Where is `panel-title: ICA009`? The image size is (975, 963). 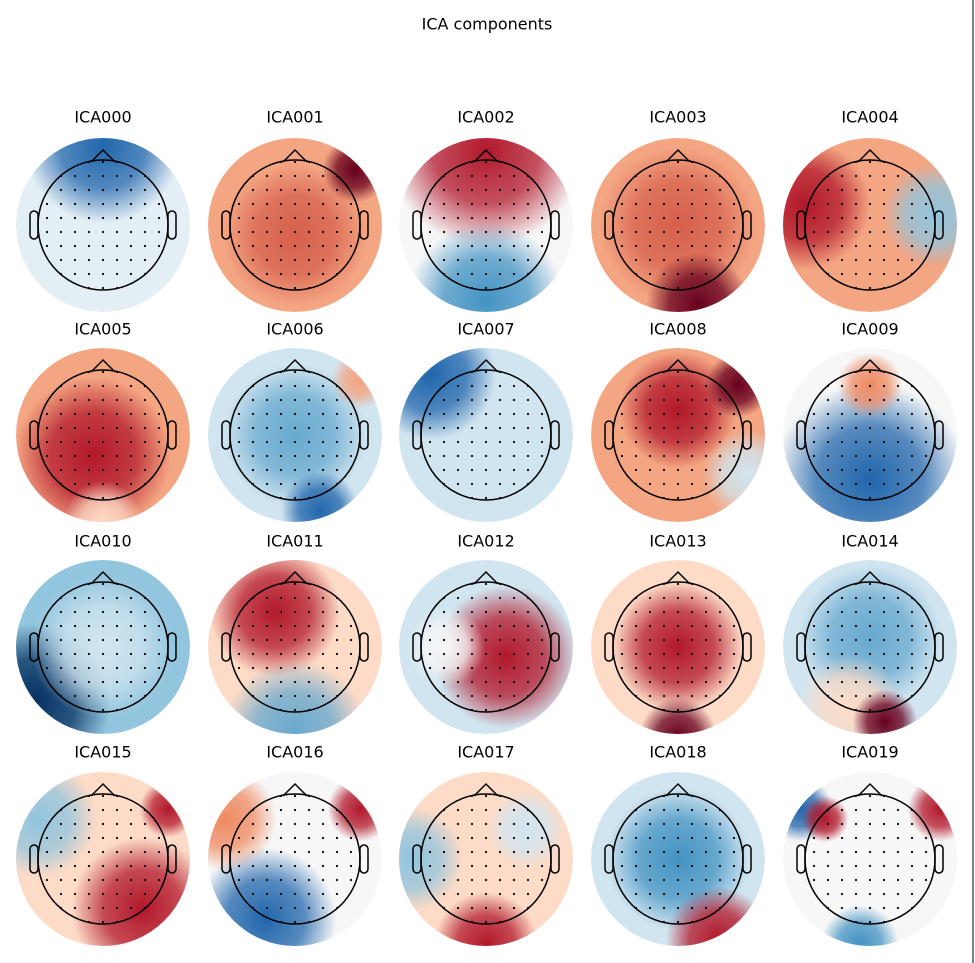
panel-title: ICA009 is located at coordinates (869, 329).